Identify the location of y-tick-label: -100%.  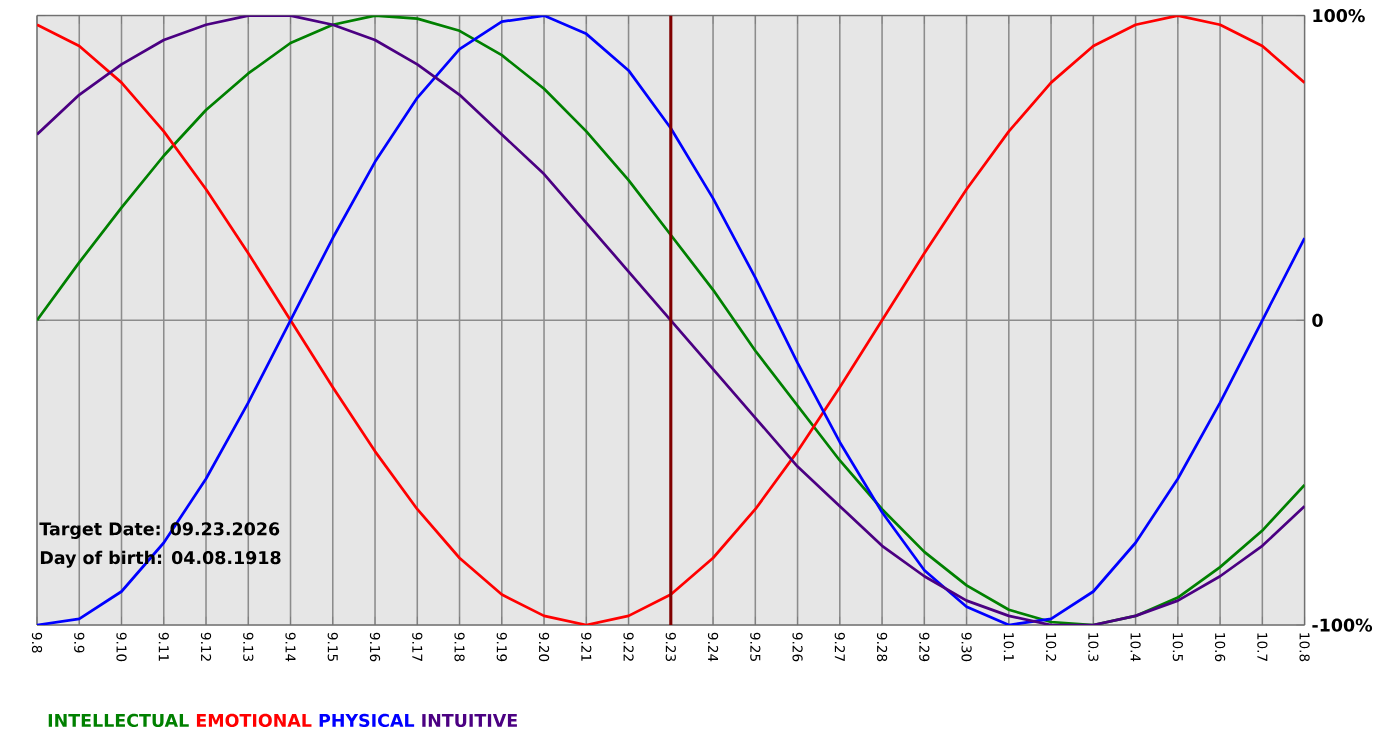
(1342, 625).